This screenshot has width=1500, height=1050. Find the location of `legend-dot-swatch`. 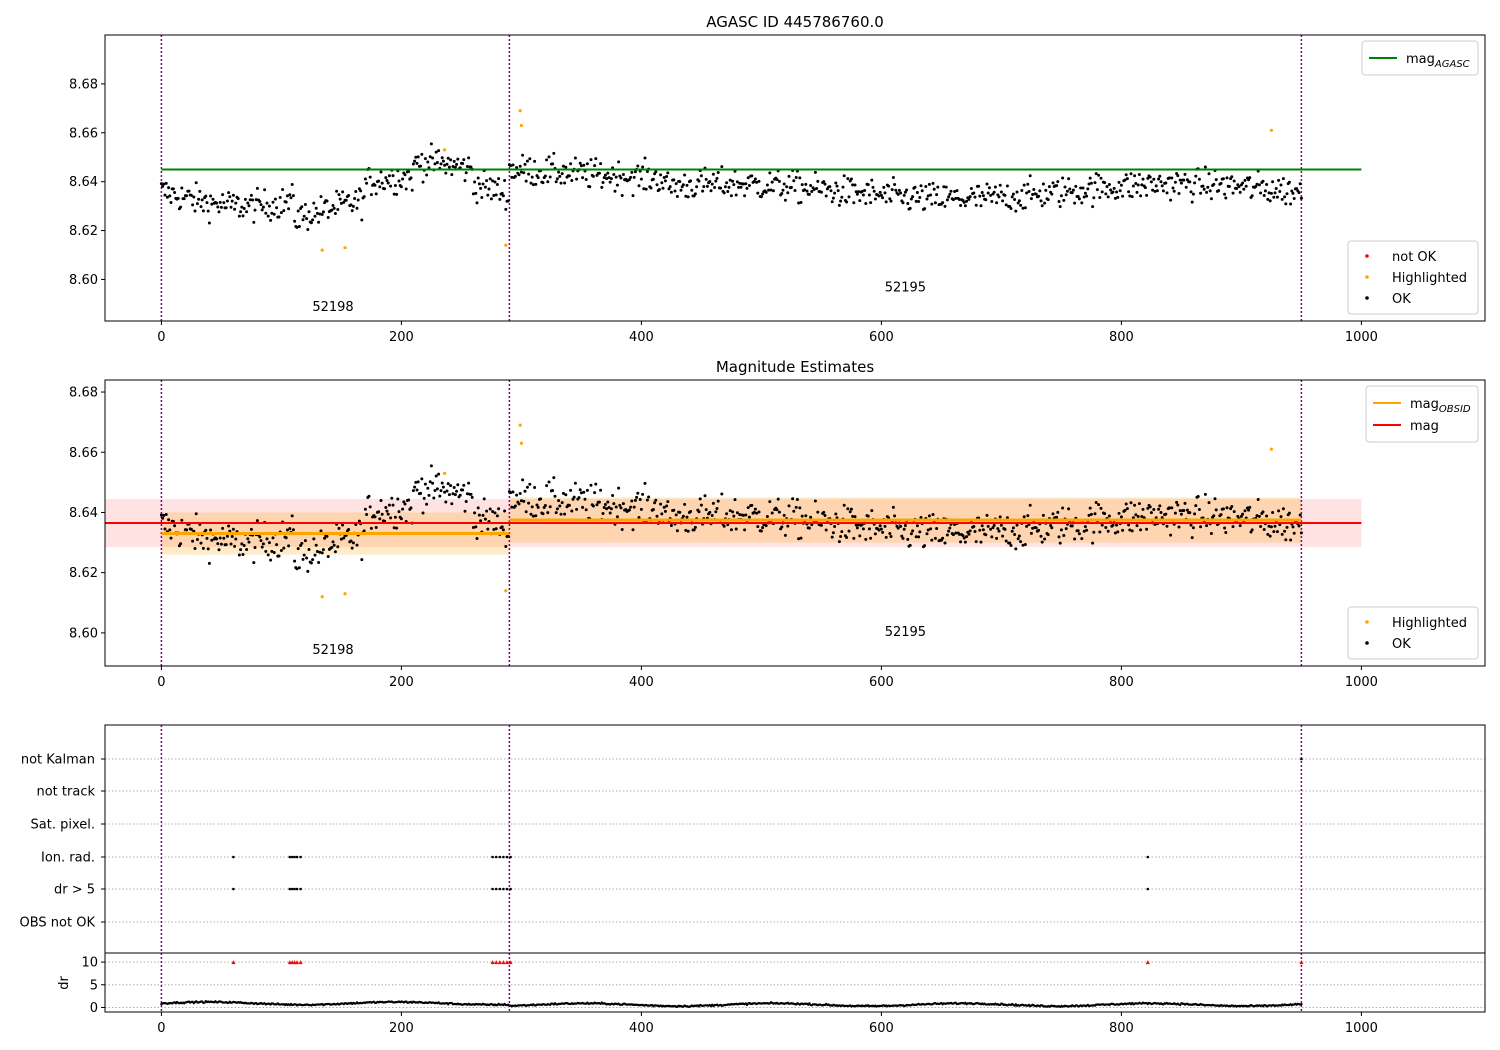

legend-dot-swatch is located at coordinates (1367, 277).